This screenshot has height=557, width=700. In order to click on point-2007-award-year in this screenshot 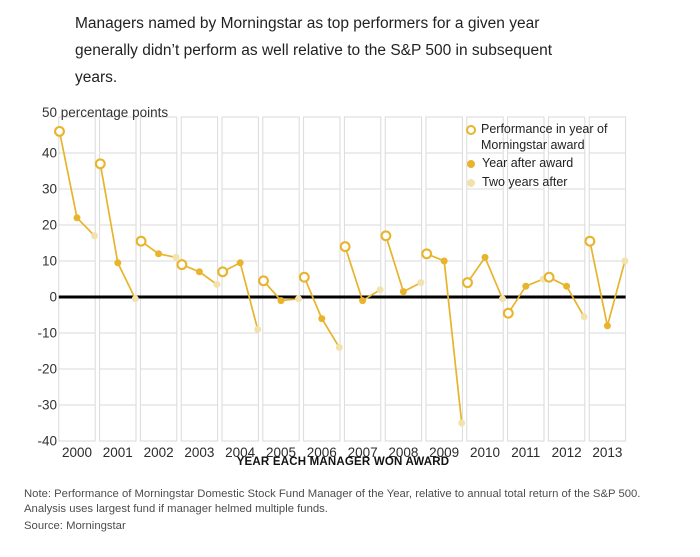, I will do `click(345, 247)`.